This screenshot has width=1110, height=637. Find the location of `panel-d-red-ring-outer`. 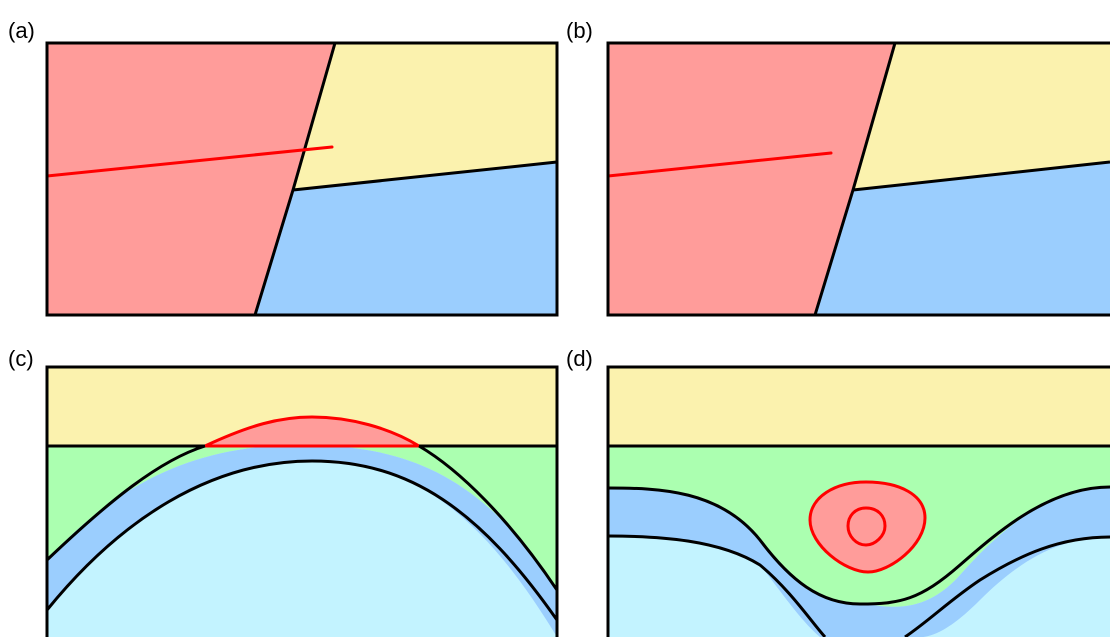

panel-d-red-ring-outer is located at coordinates (867, 527).